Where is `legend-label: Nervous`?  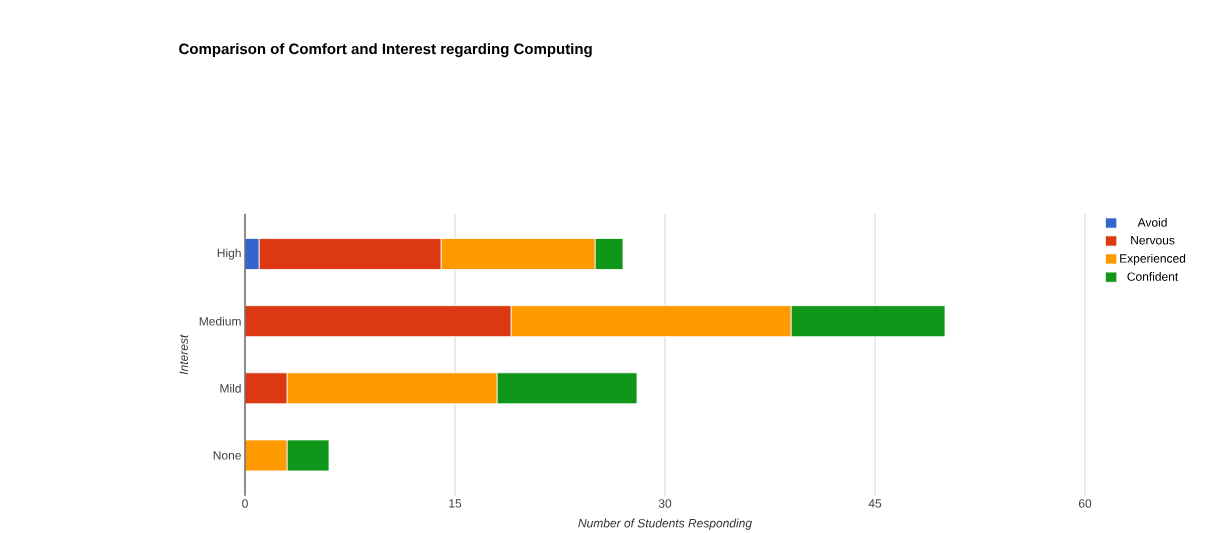 legend-label: Nervous is located at coordinates (1153, 240).